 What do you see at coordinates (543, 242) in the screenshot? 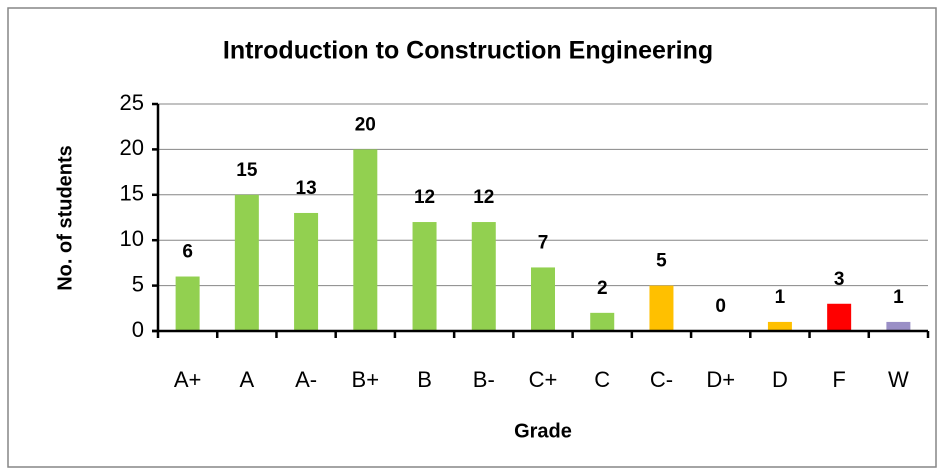
I see `data-label: 7` at bounding box center [543, 242].